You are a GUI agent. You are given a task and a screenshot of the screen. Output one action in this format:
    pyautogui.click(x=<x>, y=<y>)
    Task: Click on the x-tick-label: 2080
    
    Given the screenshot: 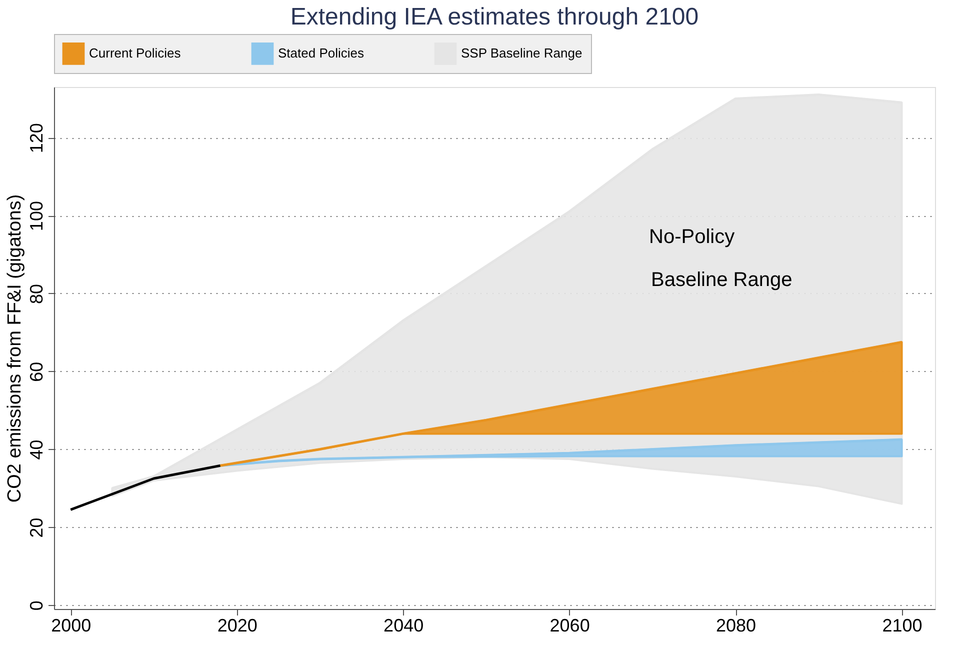 What is the action you would take?
    pyautogui.click(x=736, y=626)
    